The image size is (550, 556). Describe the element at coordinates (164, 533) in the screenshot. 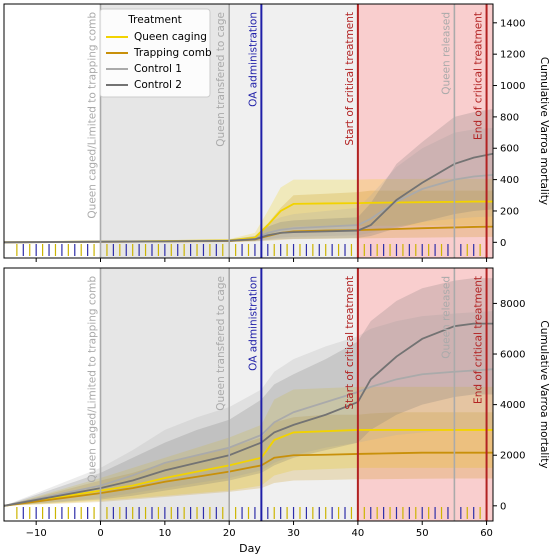

I see `x-tick-label: 10` at that location.